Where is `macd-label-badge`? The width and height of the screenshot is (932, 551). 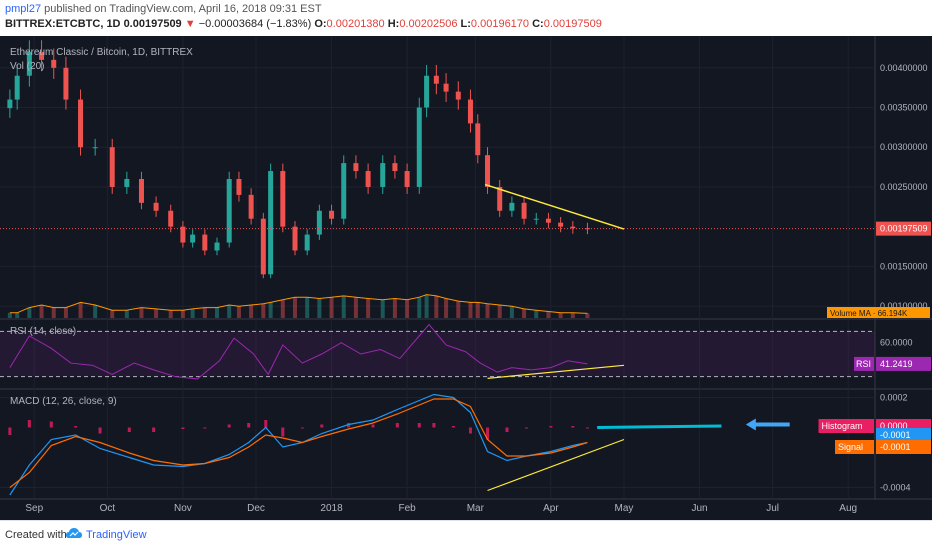
macd-label-badge is located at coordinates (854, 447).